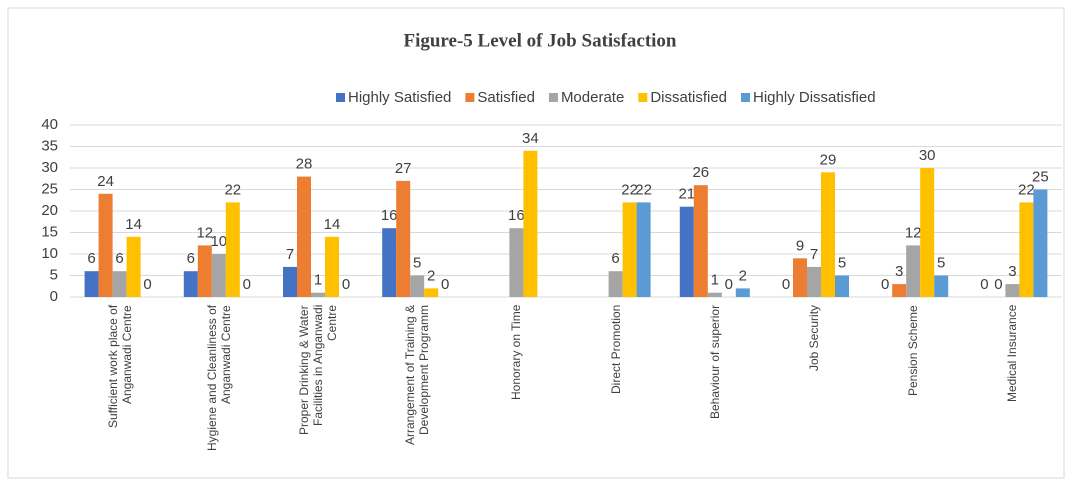 This screenshot has height=484, width=1070. Describe the element at coordinates (927, 155) in the screenshot. I see `data-label: 30` at that location.